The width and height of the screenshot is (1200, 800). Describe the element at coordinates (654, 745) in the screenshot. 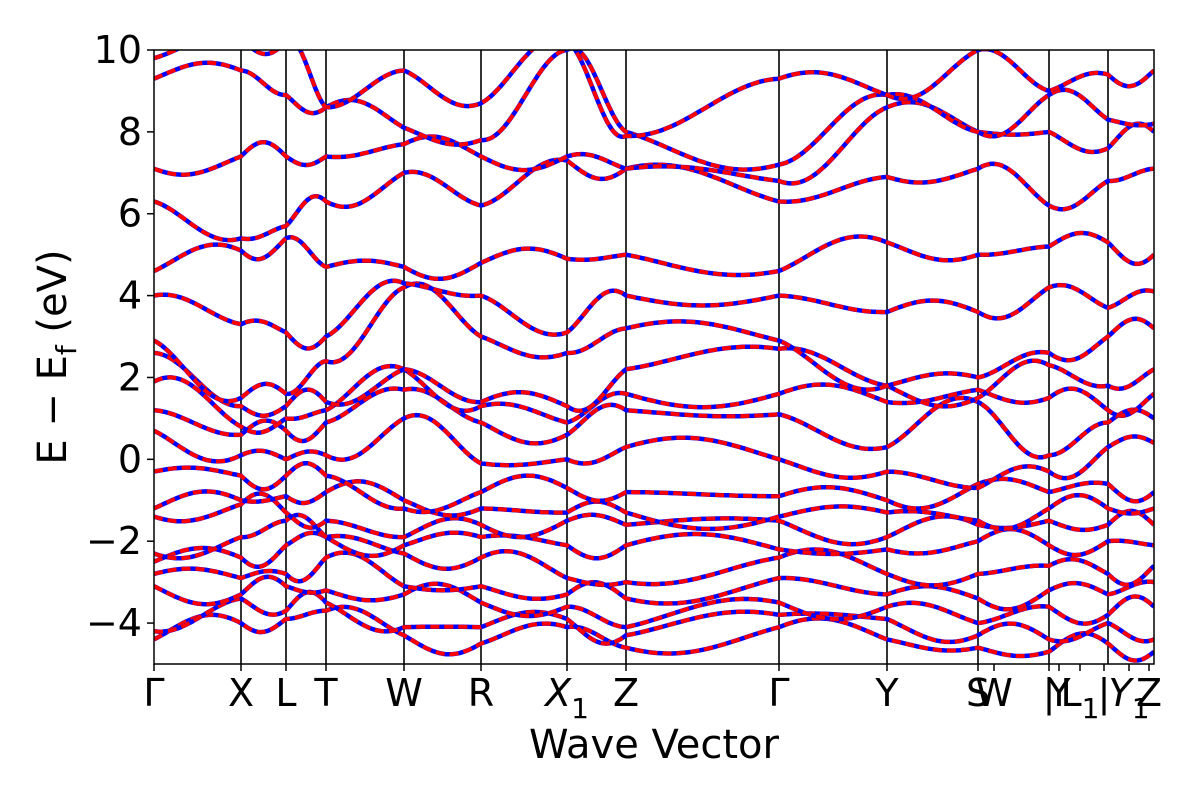

I see `x-axis-label: Wave Vector` at that location.